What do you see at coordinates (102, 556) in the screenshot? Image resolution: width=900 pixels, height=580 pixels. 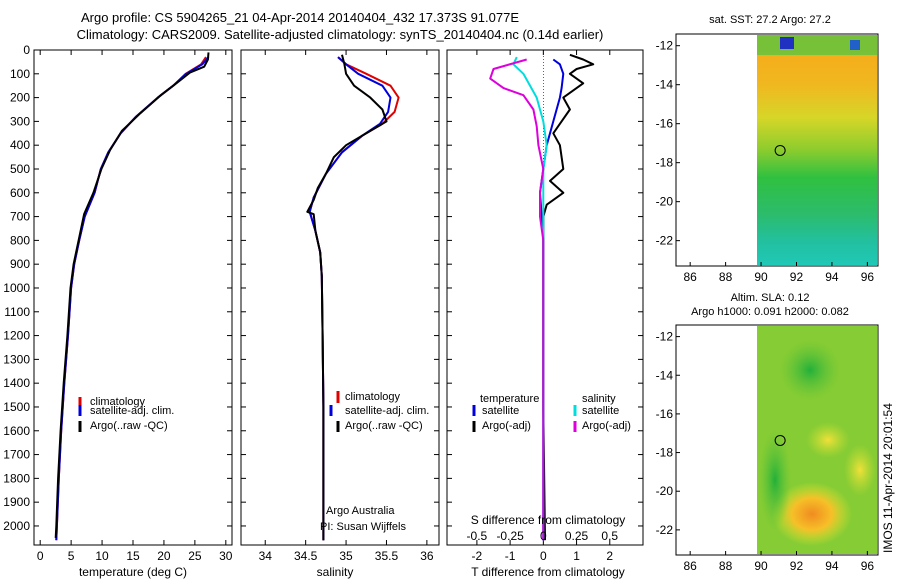 I see `x-tick-label: 10` at bounding box center [102, 556].